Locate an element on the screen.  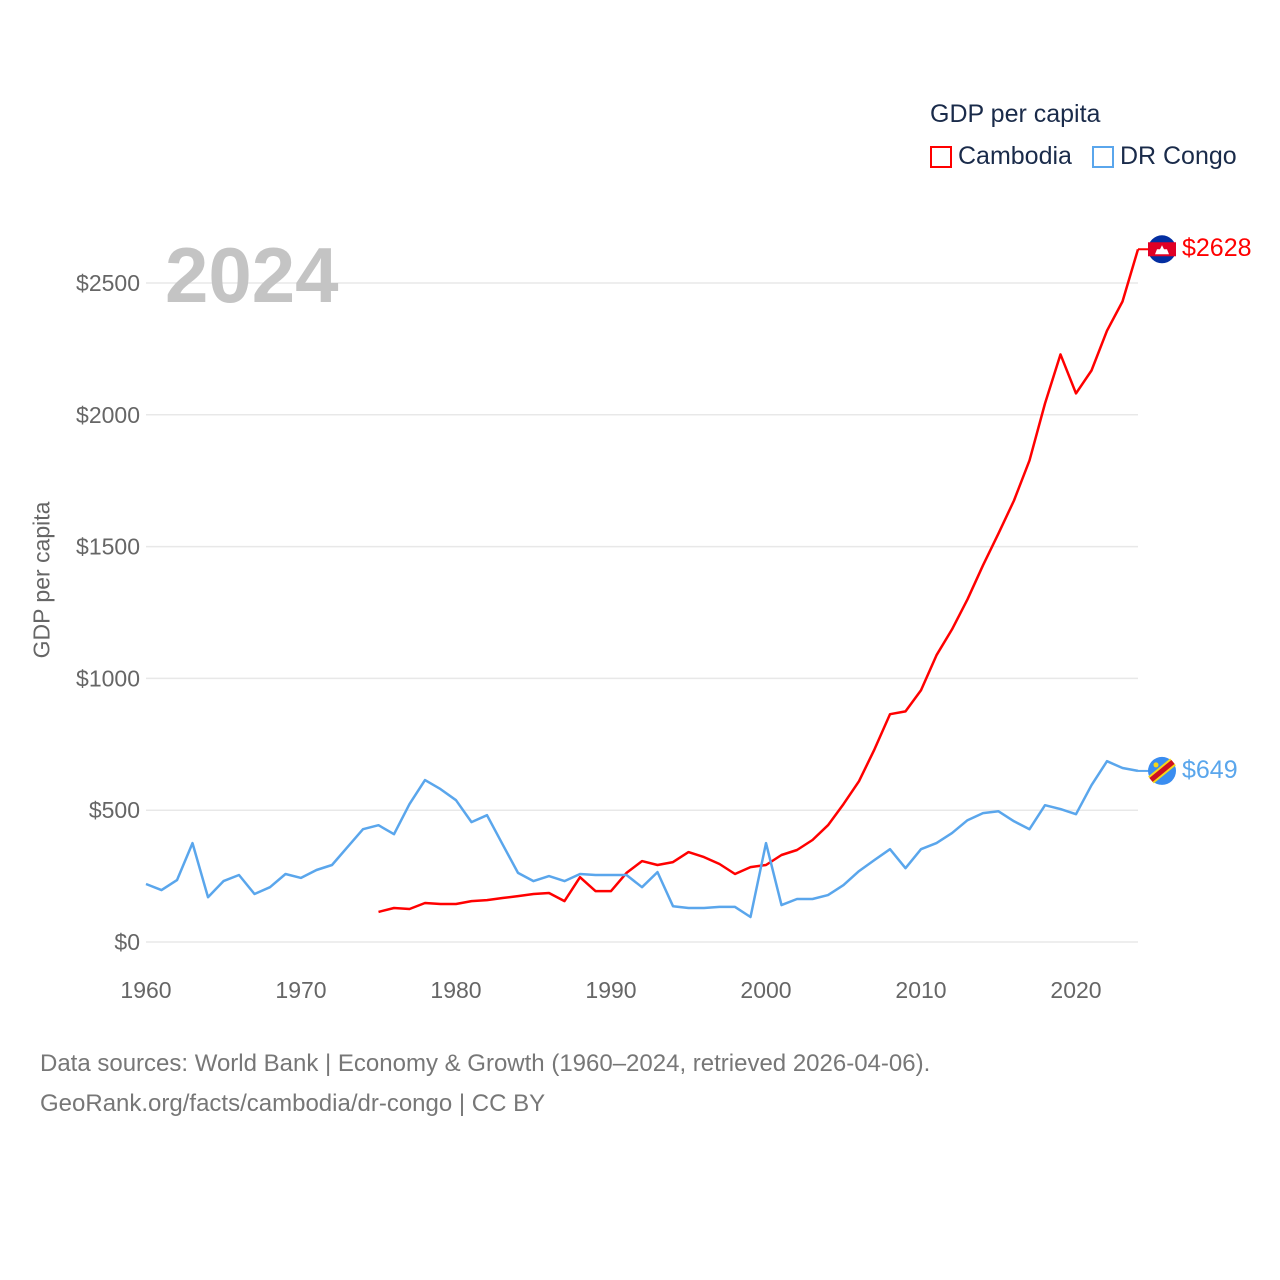
y-tick-label: $1000 is located at coordinates (108, 678).